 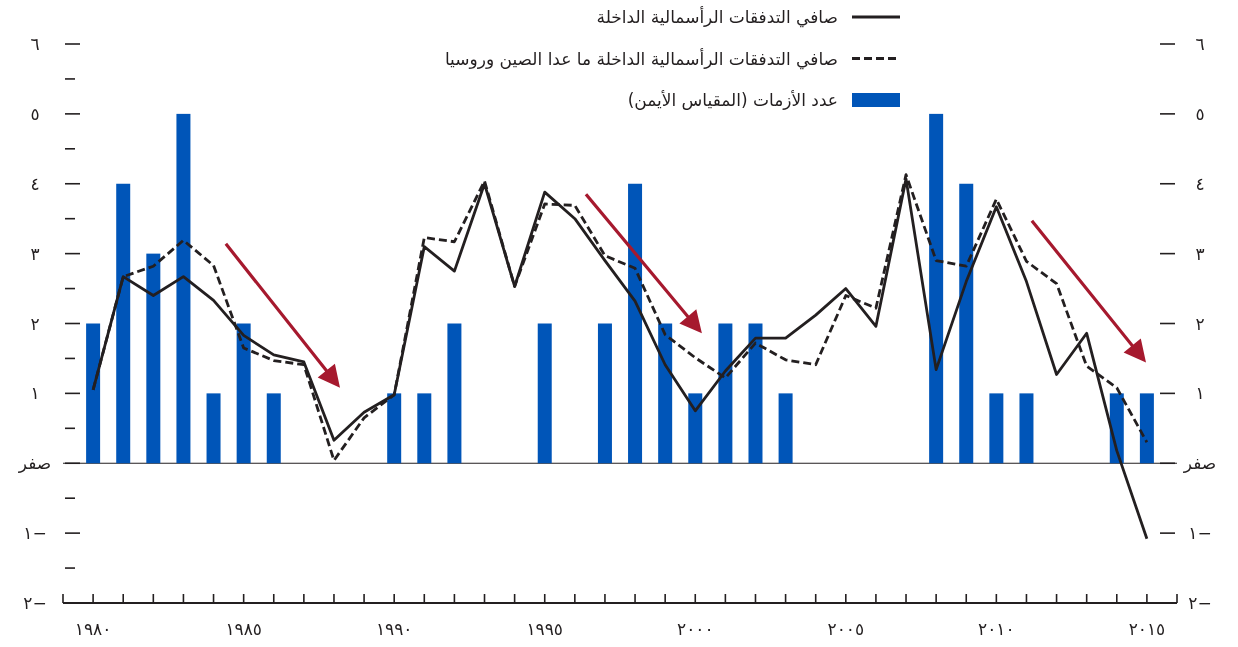 I want to click on y2-tick-label: ٤, so click(x=1200, y=183).